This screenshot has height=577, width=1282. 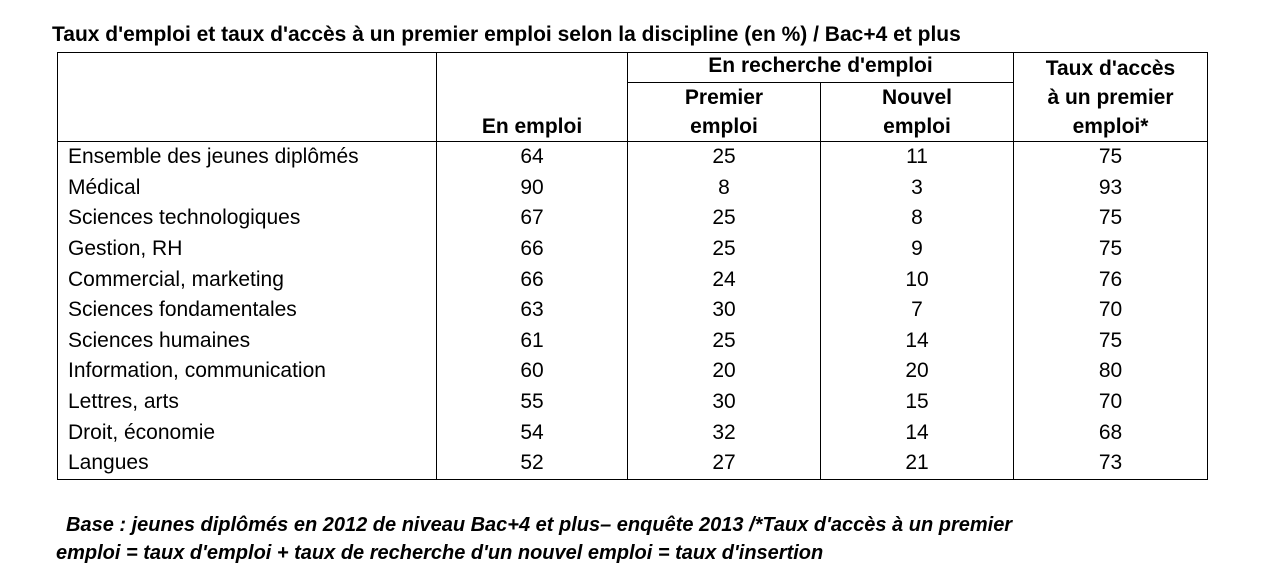 I want to click on table-row: Droit, économie 54 32 14 68, so click(x=632, y=432).